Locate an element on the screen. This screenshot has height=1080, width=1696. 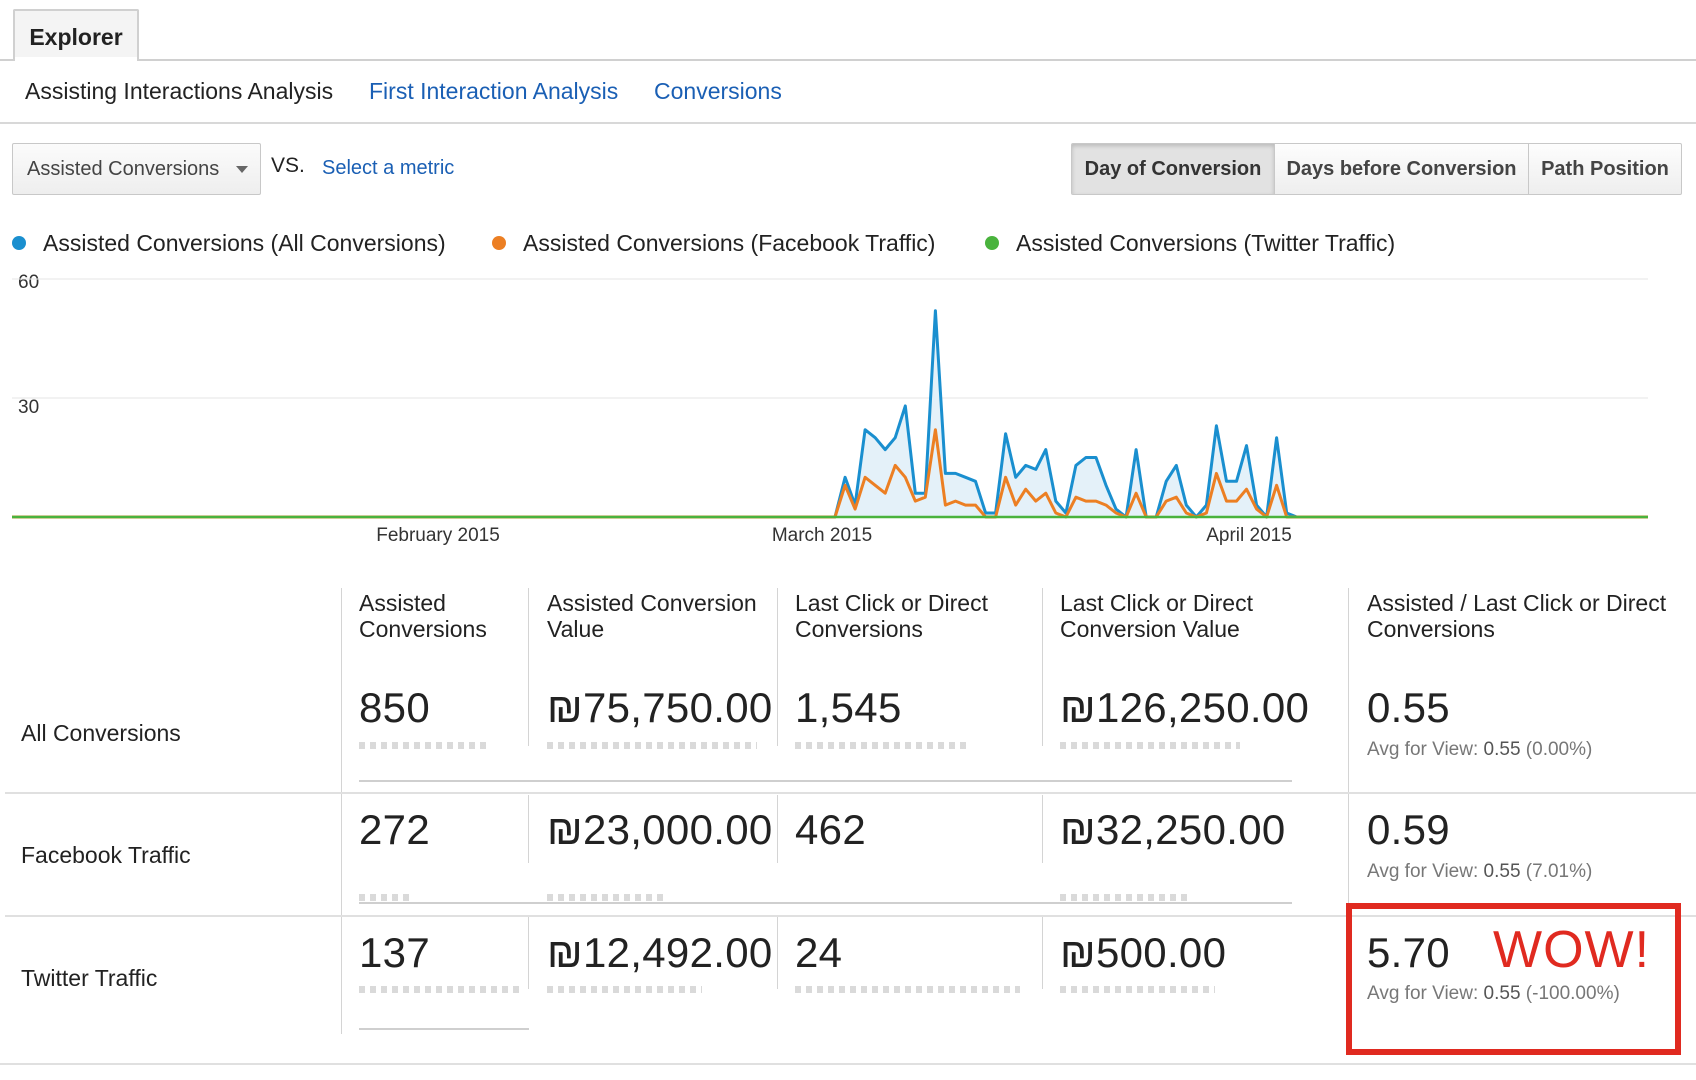
avg-delta: (7.01%) is located at coordinates (1559, 871).